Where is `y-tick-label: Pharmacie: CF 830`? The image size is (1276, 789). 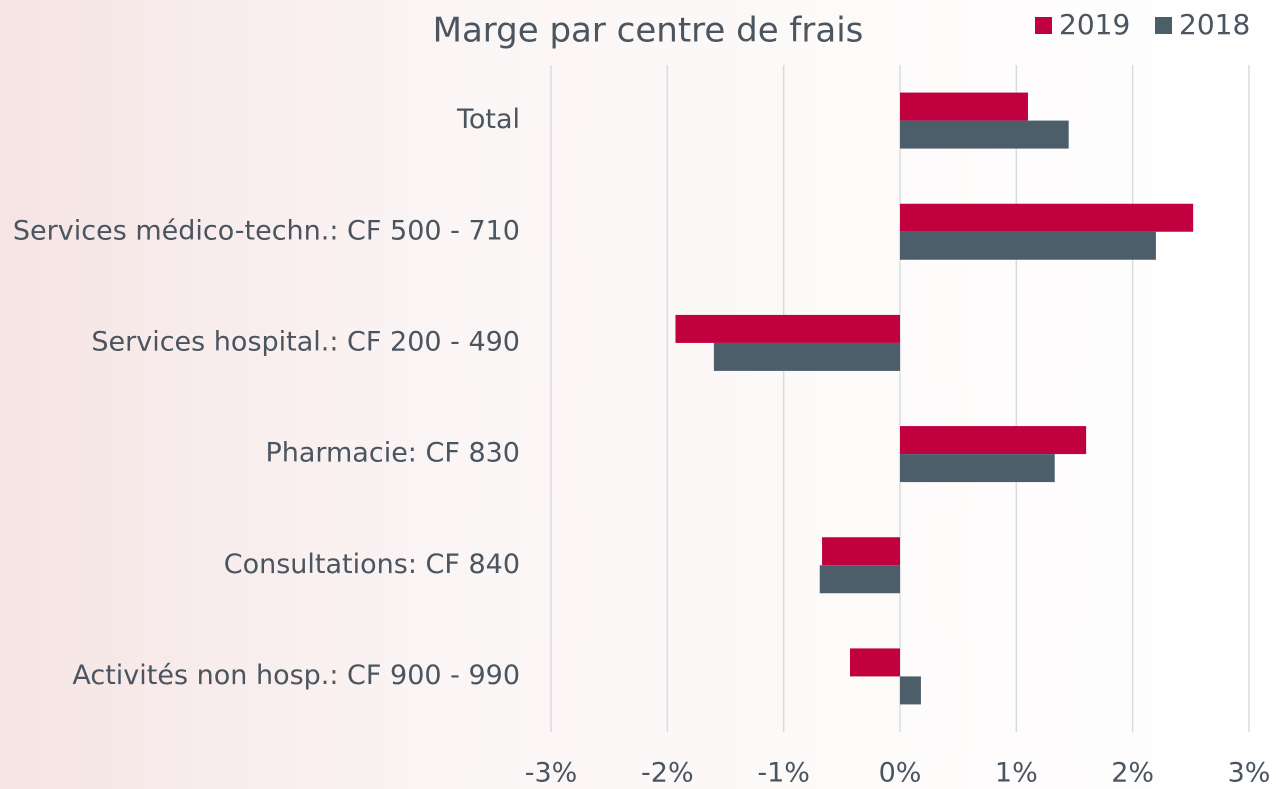 y-tick-label: Pharmacie: CF 830 is located at coordinates (392, 453).